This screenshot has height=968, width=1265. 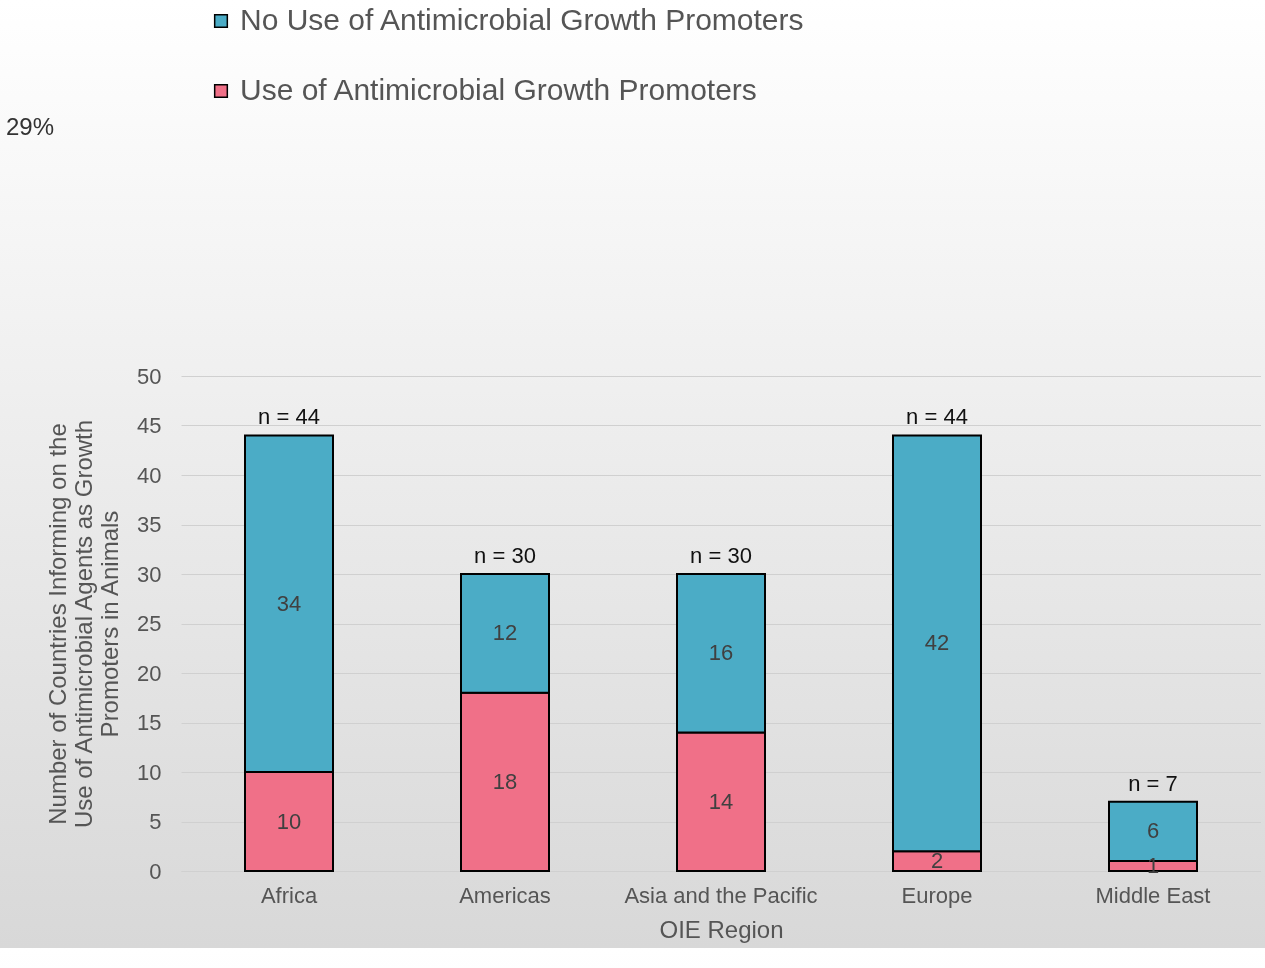 What do you see at coordinates (149, 722) in the screenshot?
I see `y-tick-label: 15` at bounding box center [149, 722].